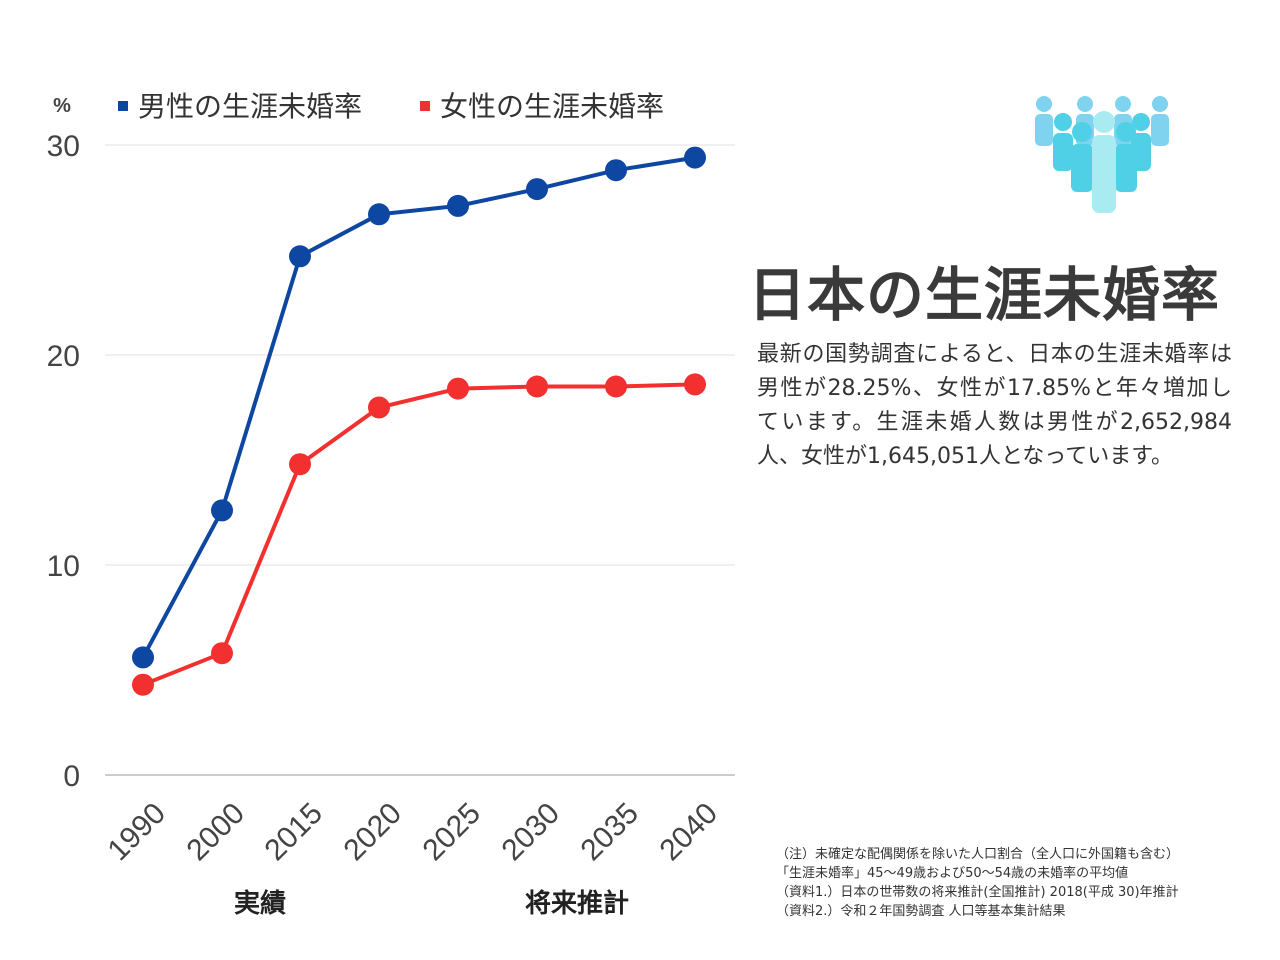 The width and height of the screenshot is (1280, 960). What do you see at coordinates (984, 295) in the screenshot?
I see `page-title: 日本の生涯未婚率` at bounding box center [984, 295].